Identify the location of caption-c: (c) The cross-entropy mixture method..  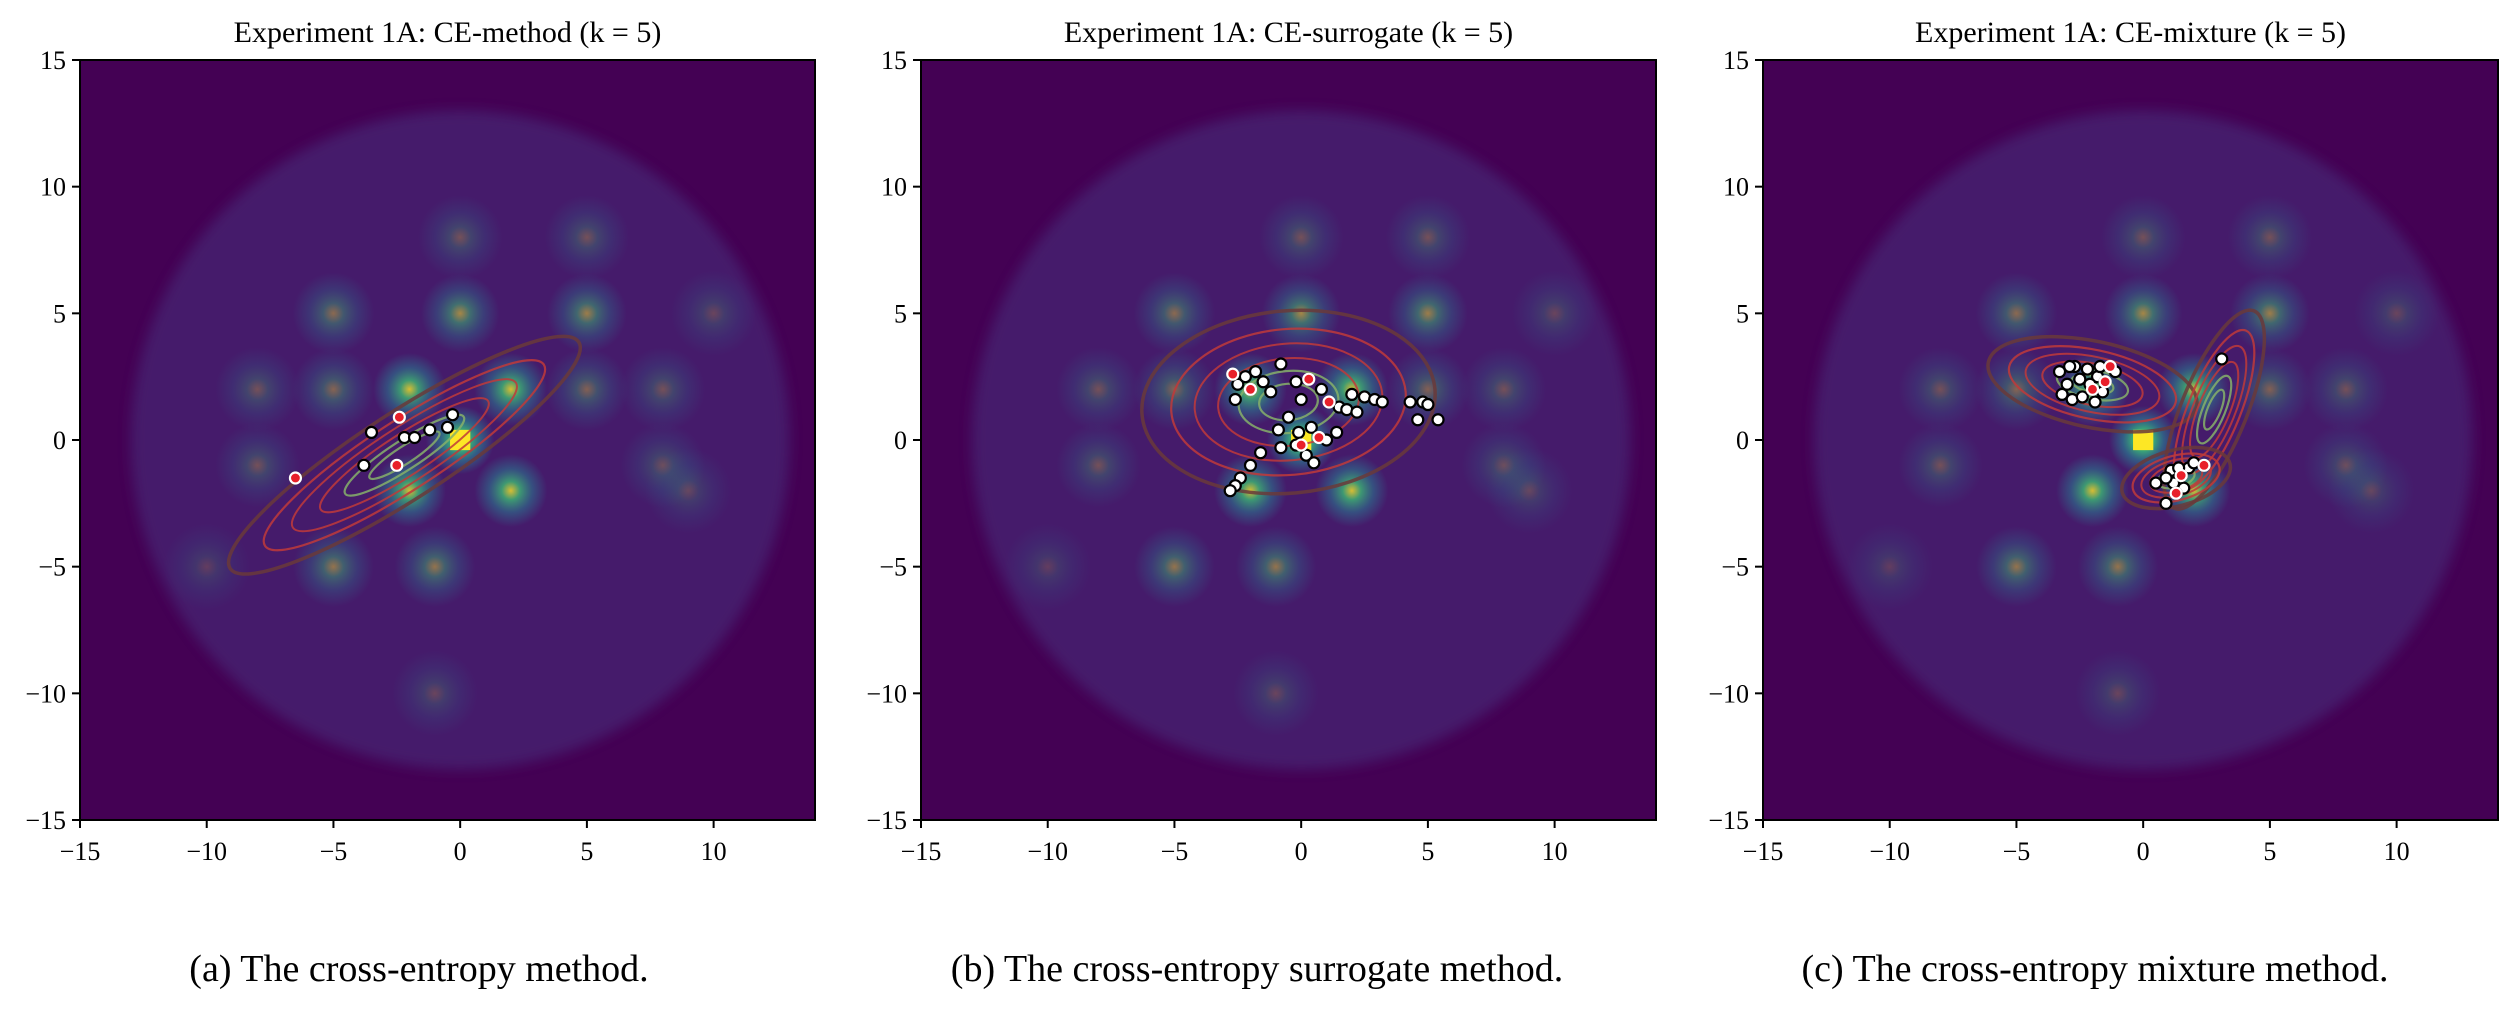
(2095, 969).